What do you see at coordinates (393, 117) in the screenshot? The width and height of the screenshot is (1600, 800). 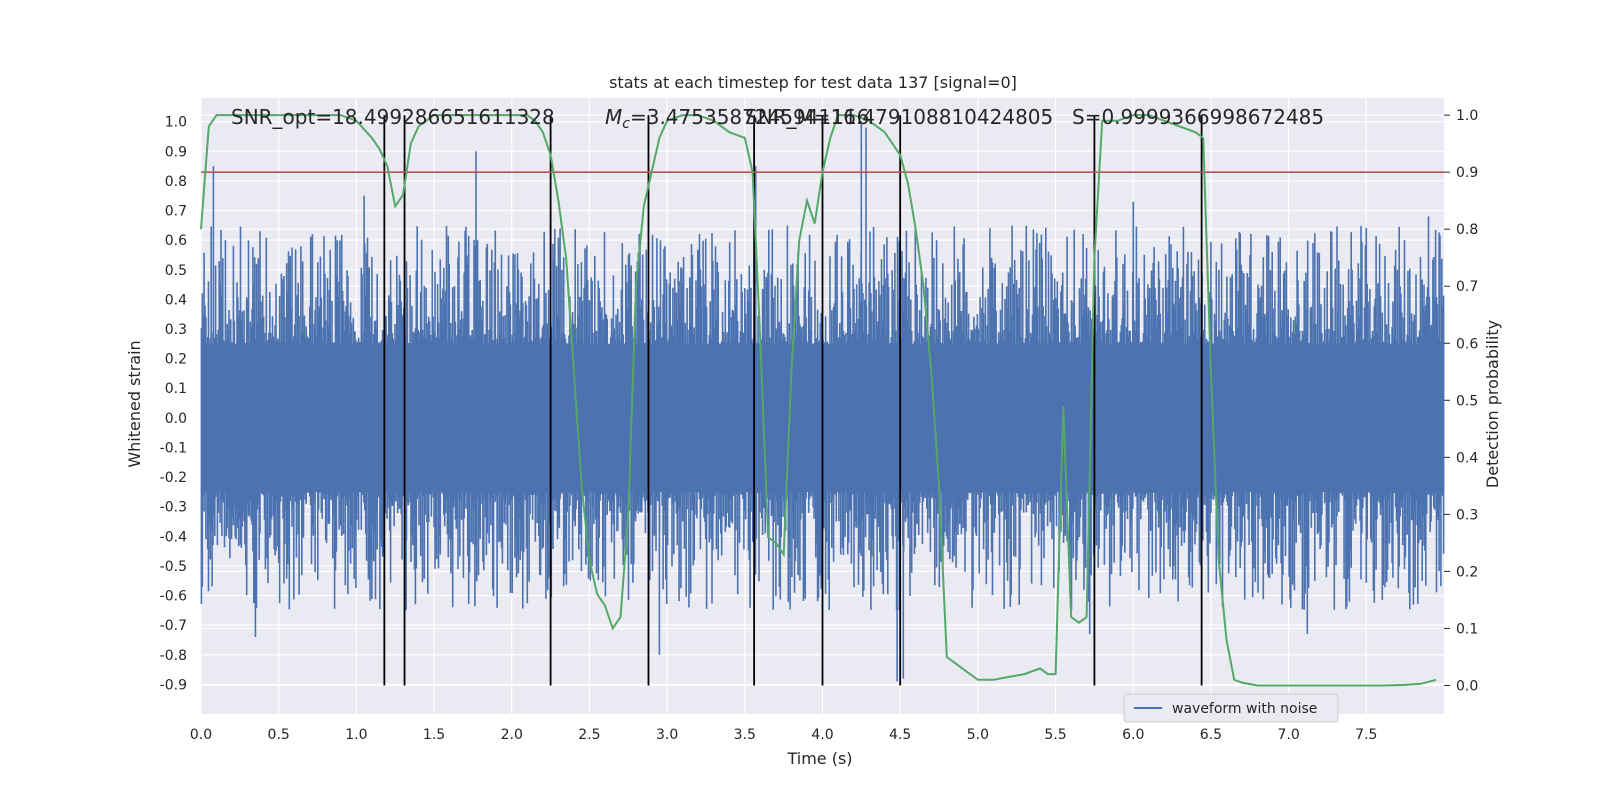 I see `annotation-snr-opt: SNR_opt=18.499286651611328` at bounding box center [393, 117].